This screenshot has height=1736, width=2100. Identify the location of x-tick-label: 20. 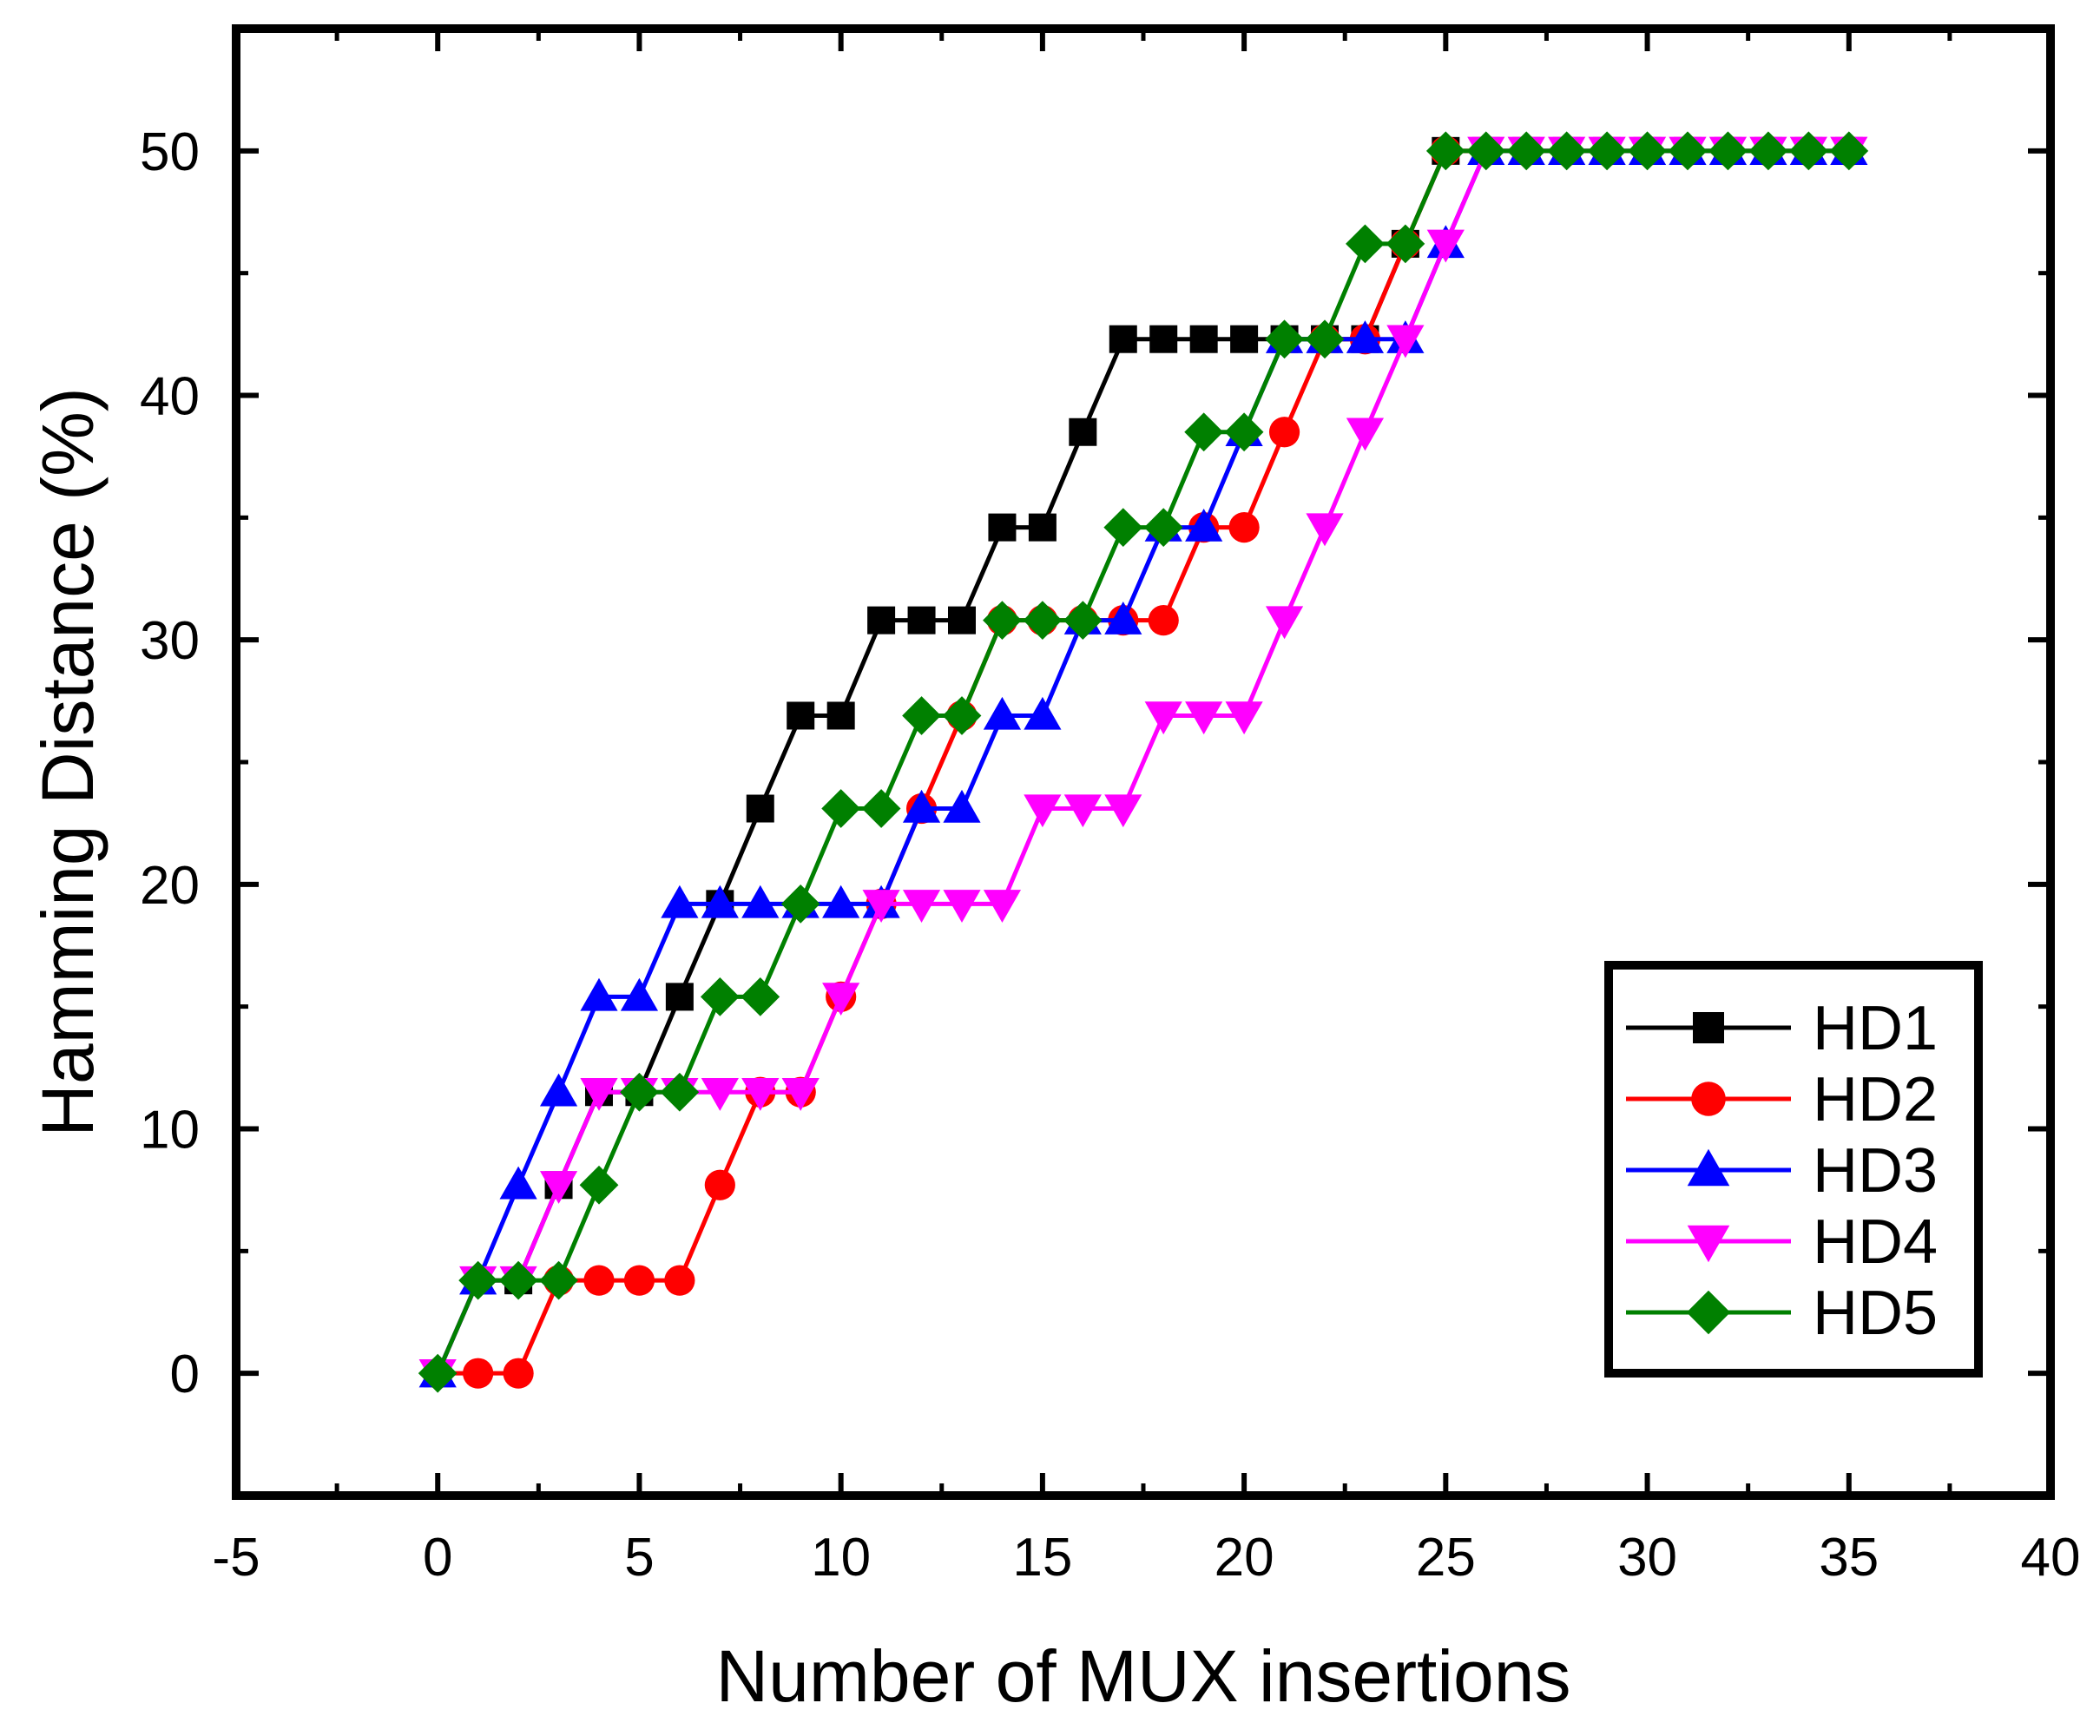
(1244, 1558).